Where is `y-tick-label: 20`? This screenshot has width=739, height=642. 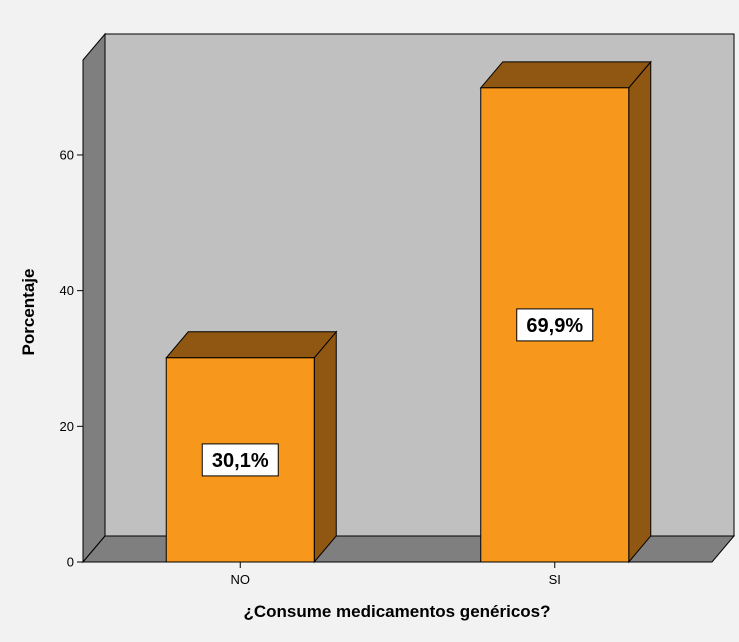
y-tick-label: 20 is located at coordinates (67, 426).